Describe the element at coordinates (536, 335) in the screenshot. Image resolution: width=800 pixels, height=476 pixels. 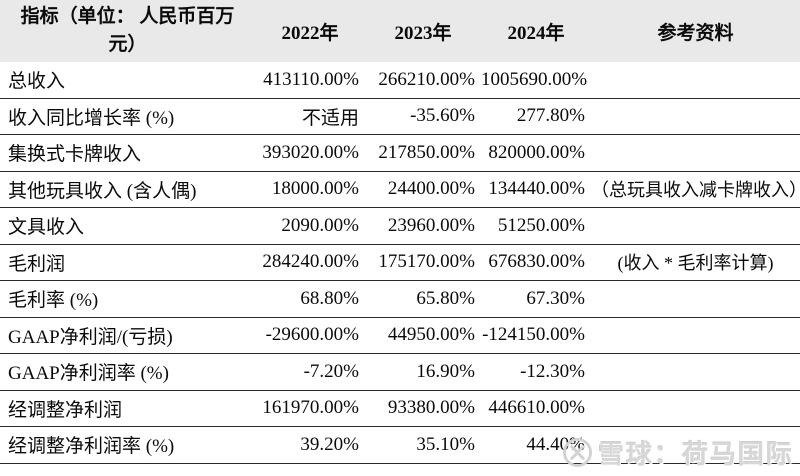
I see `value-2024: -124150.00%` at that location.